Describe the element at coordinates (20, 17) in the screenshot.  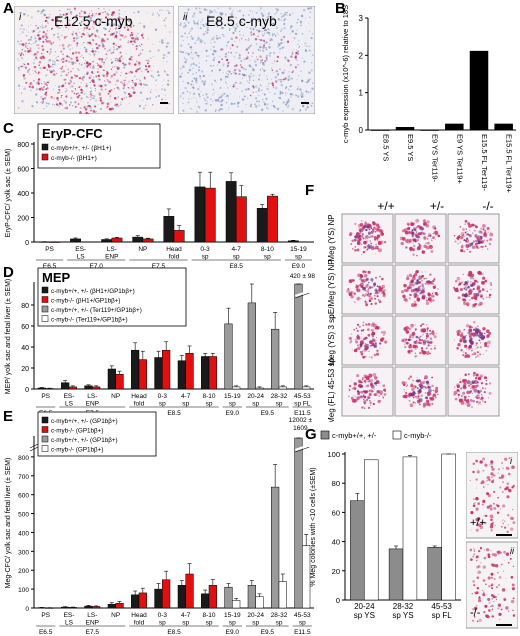
I see `image-i-roman: i` at that location.